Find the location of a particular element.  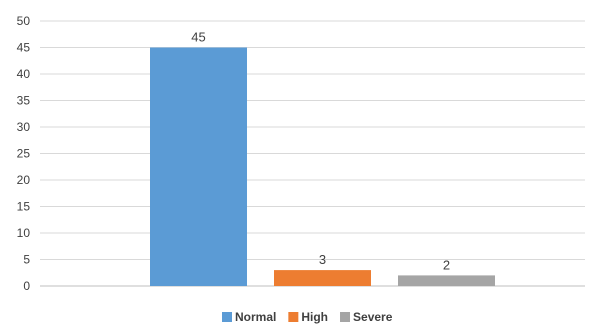

data-label-normal: 45 is located at coordinates (198, 37).